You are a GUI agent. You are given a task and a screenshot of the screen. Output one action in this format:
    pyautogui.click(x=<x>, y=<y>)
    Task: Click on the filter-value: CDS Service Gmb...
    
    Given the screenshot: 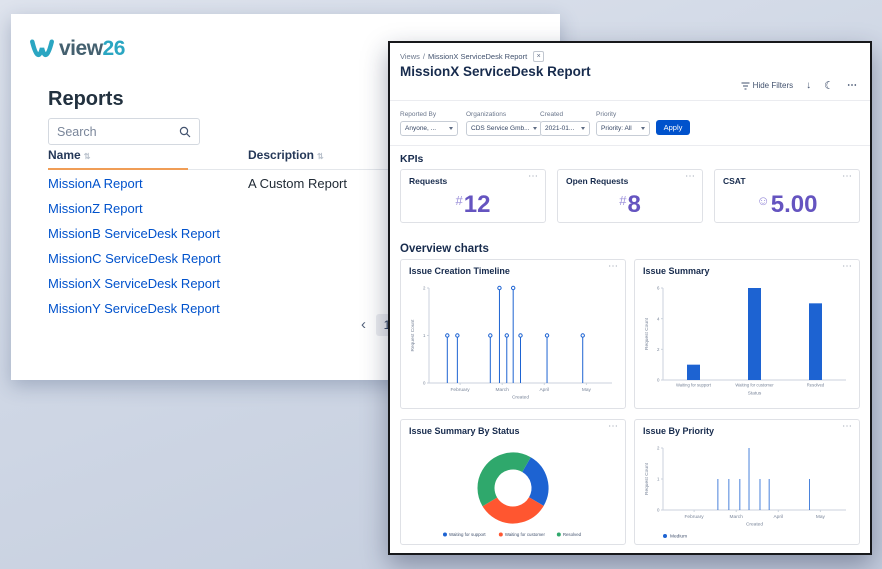 What is the action you would take?
    pyautogui.click(x=500, y=128)
    